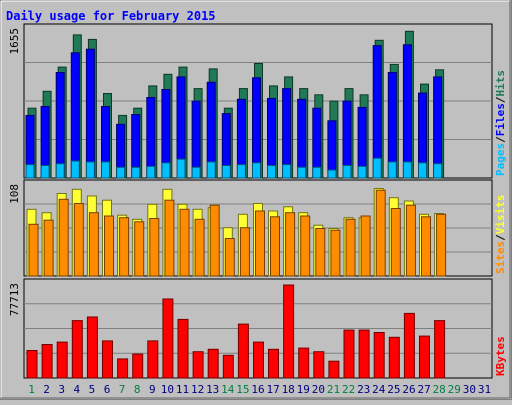 This screenshot has width=512, height=405. What do you see at coordinates (122, 389) in the screenshot?
I see `x-tick-label: 7` at bounding box center [122, 389].